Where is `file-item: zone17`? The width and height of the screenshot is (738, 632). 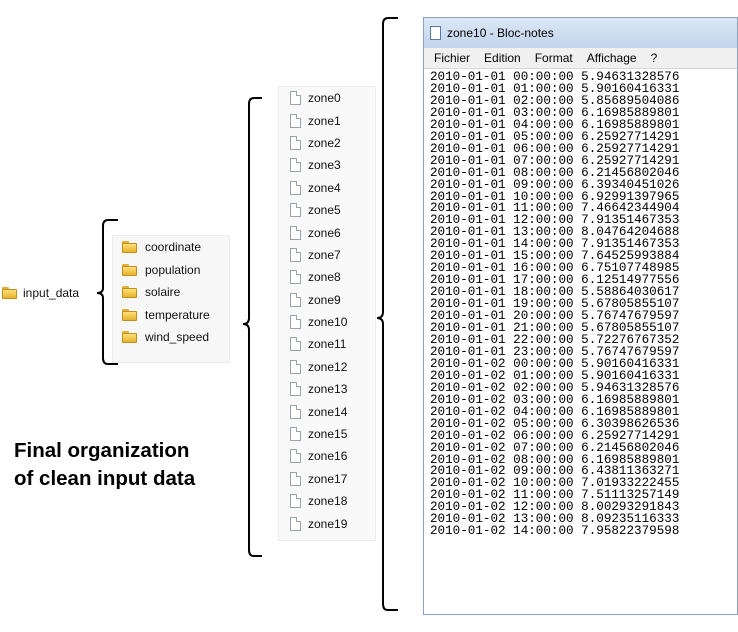 file-item: zone17 is located at coordinates (327, 479).